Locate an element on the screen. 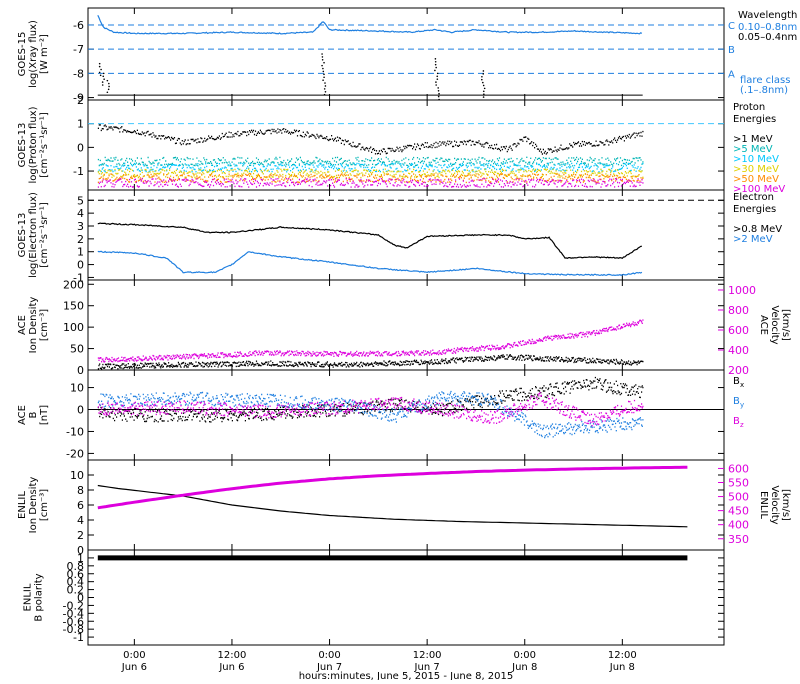 The height and width of the screenshot is (684, 800). panel-frame-enlil-polarity is located at coordinates (406, 597).